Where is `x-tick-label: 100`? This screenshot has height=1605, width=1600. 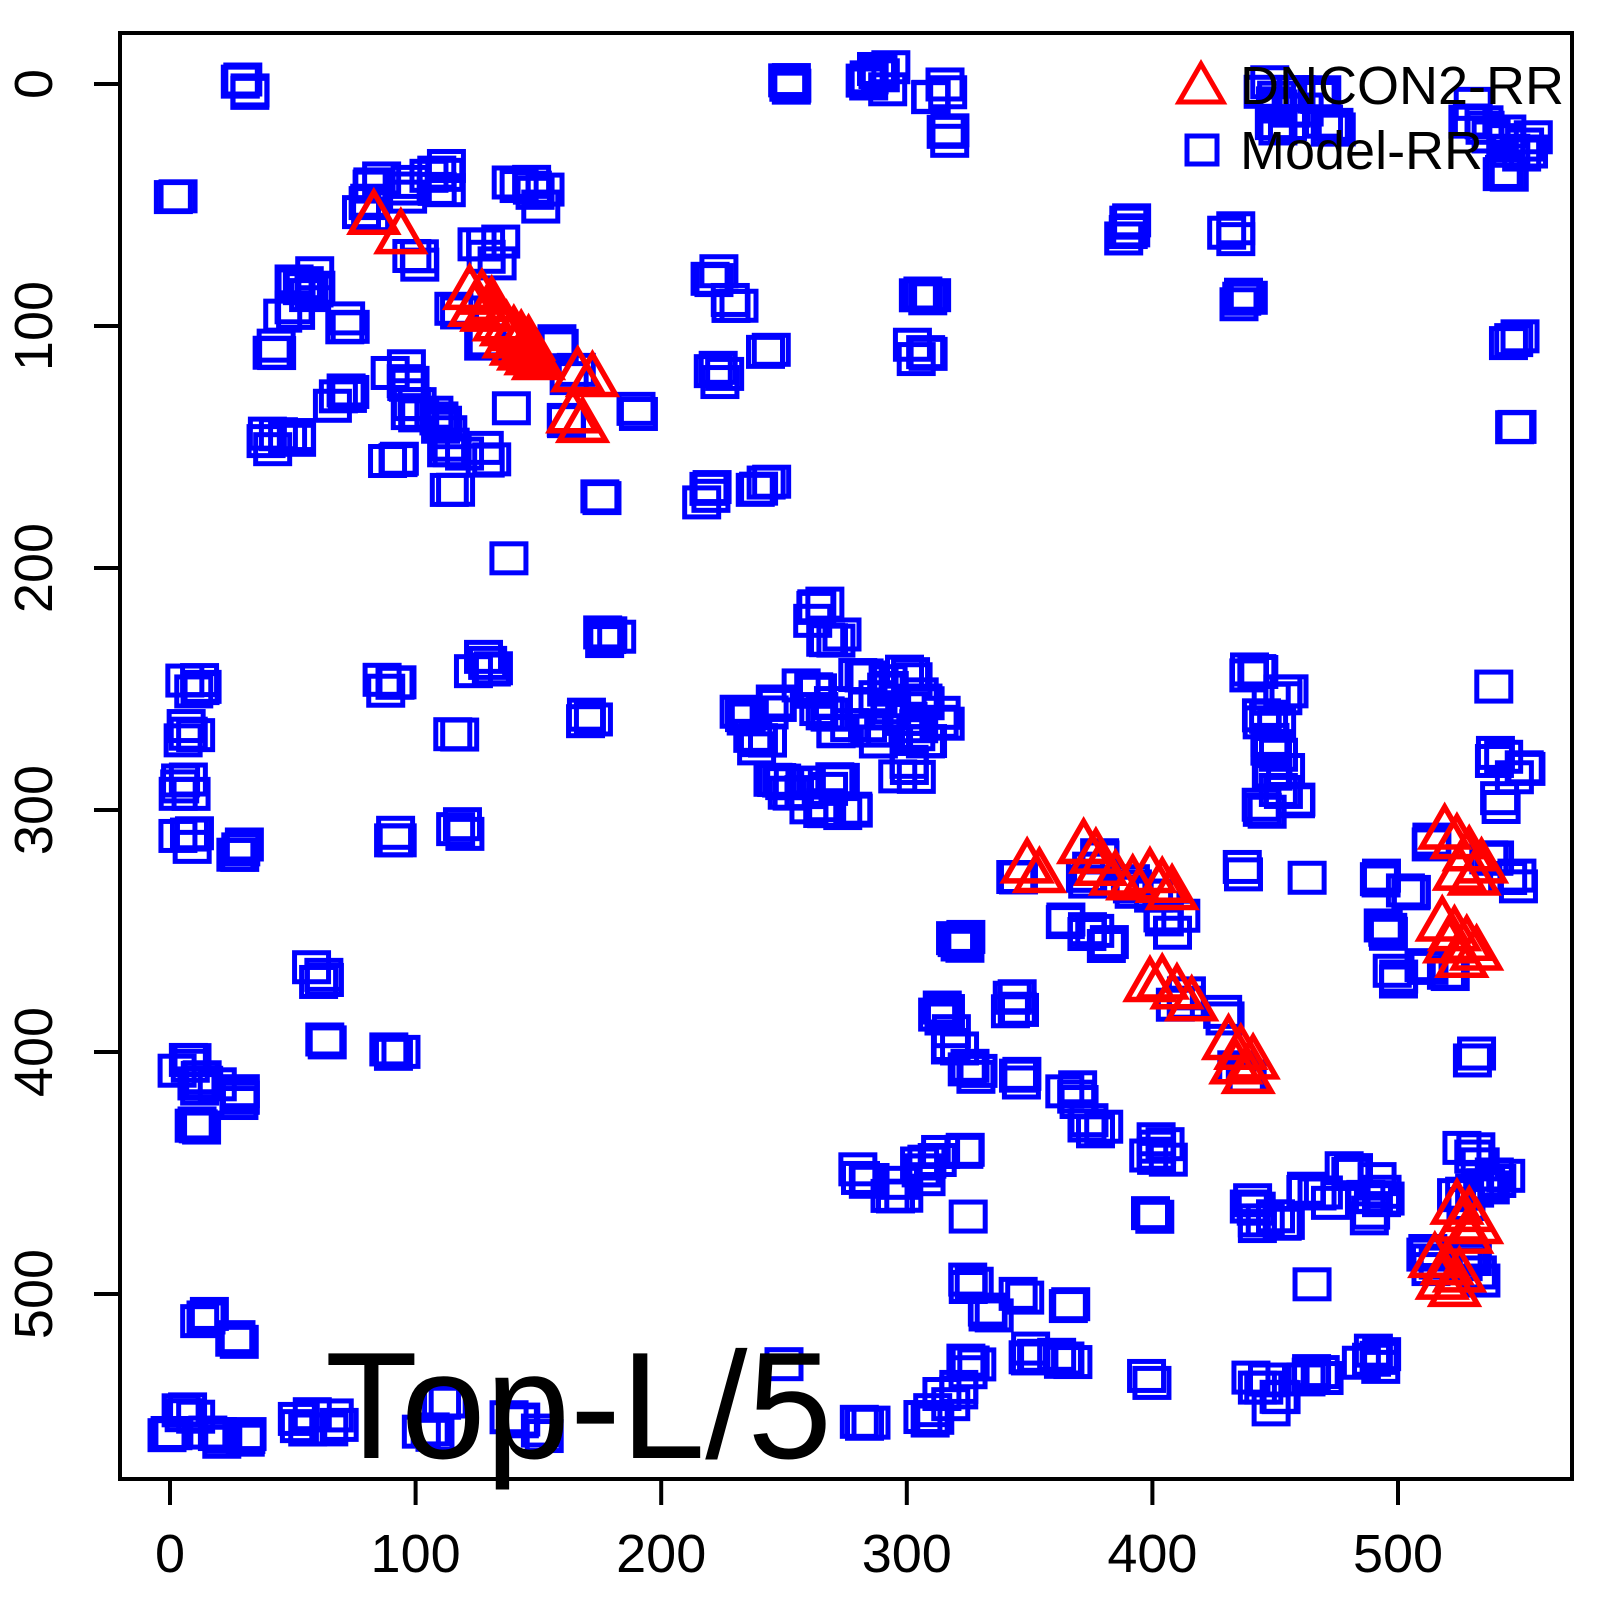
x-tick-label: 100 is located at coordinates (416, 1554).